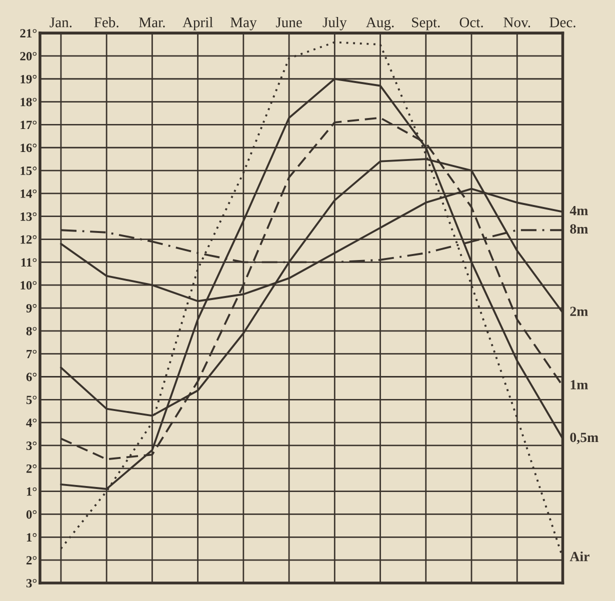 The height and width of the screenshot is (601, 615). What do you see at coordinates (31, 422) in the screenshot?
I see `y-tick-label: 4°` at bounding box center [31, 422].